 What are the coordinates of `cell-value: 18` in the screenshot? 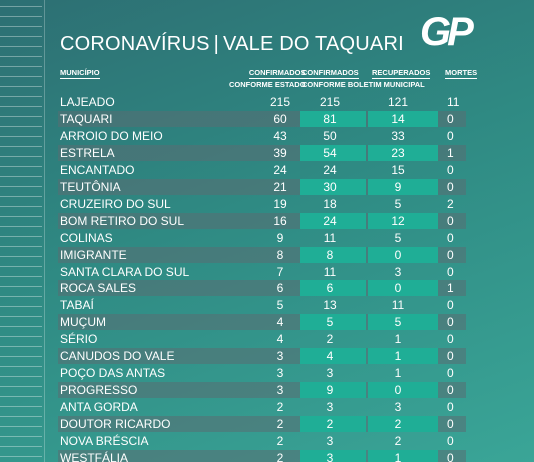 It's located at (330, 203).